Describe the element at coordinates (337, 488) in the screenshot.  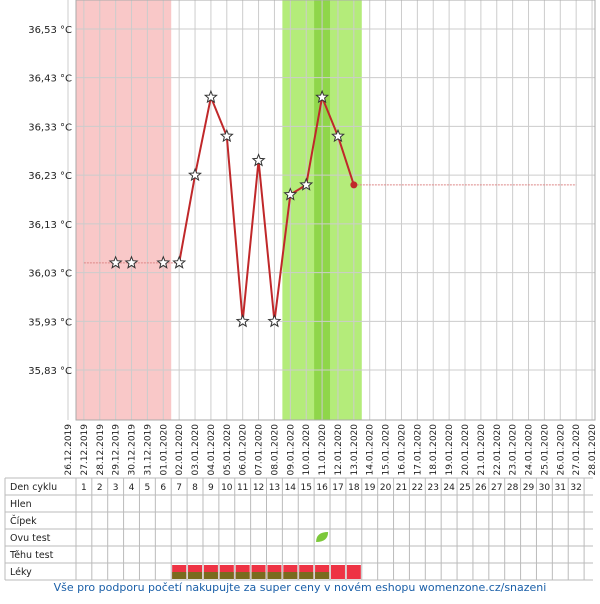
I see `cycle-day: 17` at that location.